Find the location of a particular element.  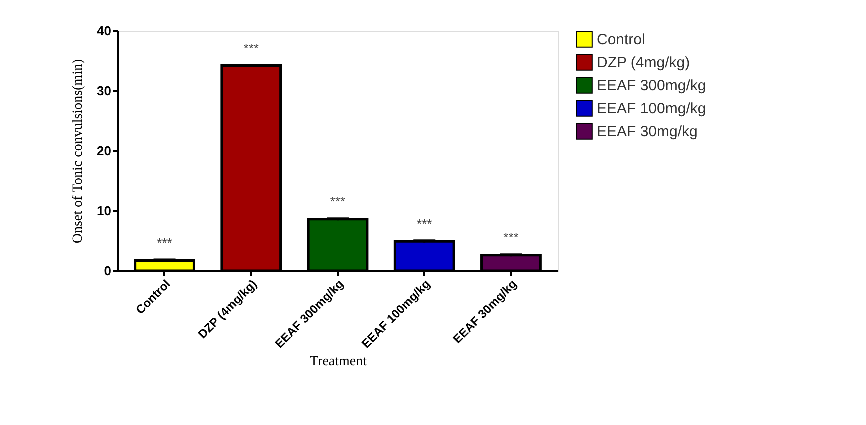

legend-label: DZP (4mg/kg) is located at coordinates (643, 63).